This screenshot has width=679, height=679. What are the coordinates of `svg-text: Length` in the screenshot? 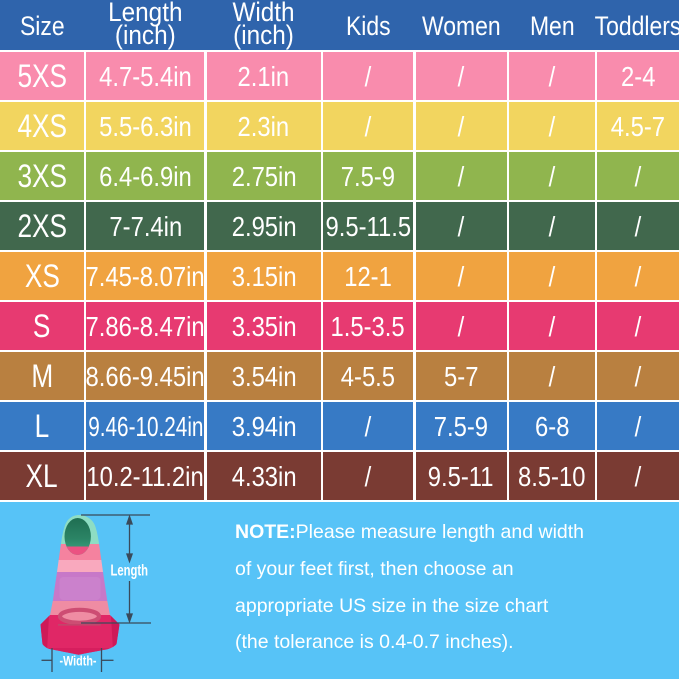 It's located at (130, 571).